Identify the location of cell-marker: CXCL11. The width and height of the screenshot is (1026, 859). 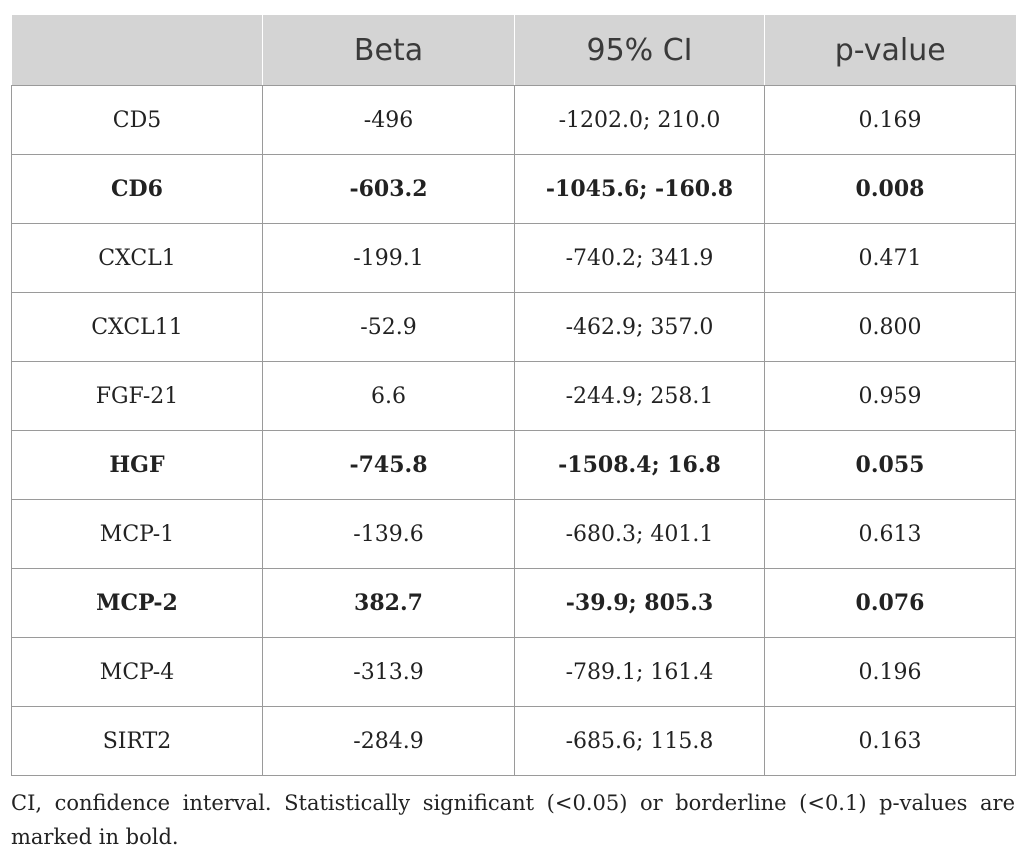
(137, 327).